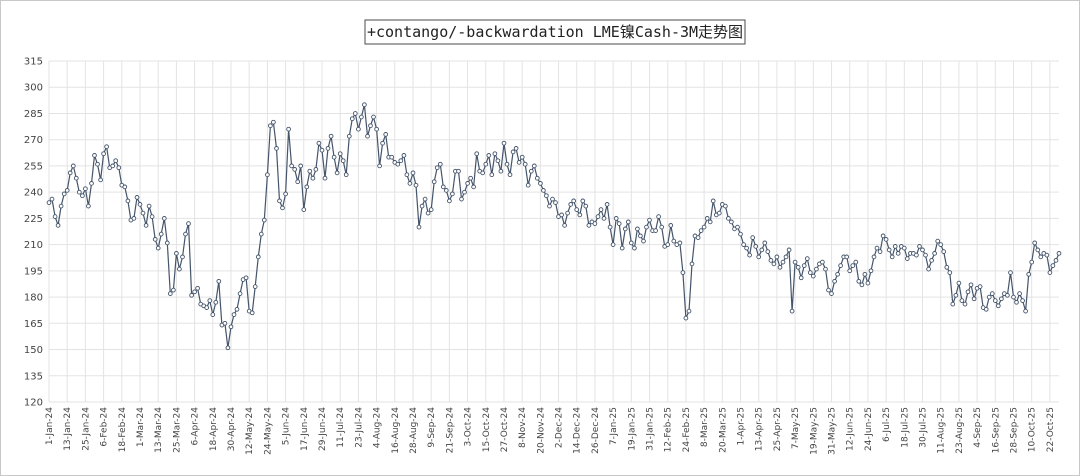  Describe the element at coordinates (305, 429) in the screenshot. I see `x-tick-label: 17-Jun-24` at that location.